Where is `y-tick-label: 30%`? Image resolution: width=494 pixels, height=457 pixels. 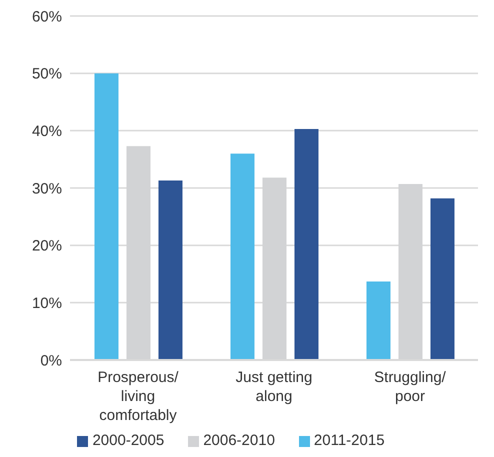 y-tick-label: 30% is located at coordinates (47, 189).